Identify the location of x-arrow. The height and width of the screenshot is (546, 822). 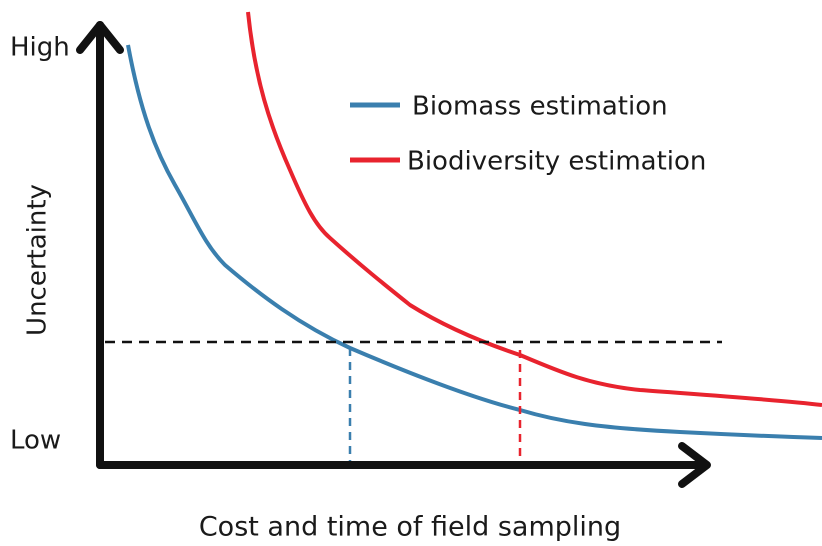
(694, 465).